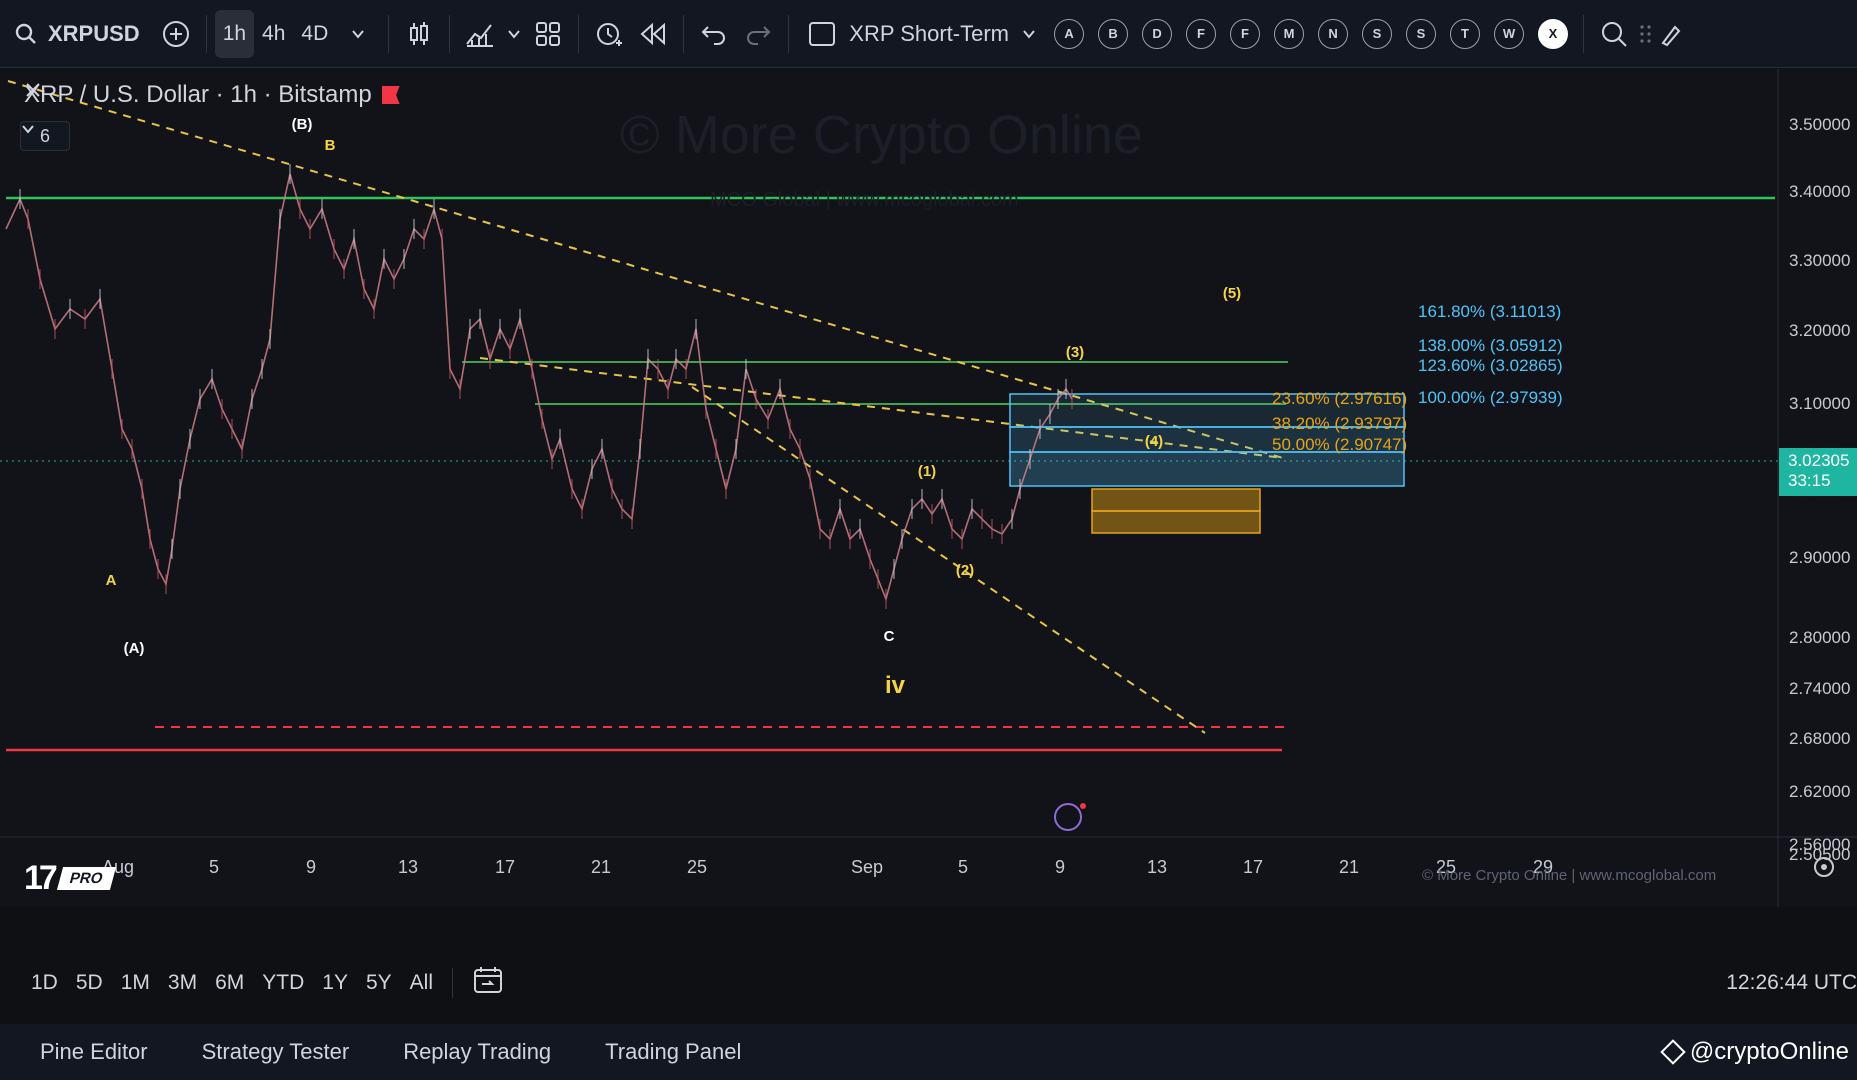 This screenshot has width=1857, height=1080. Describe the element at coordinates (182, 982) in the screenshot. I see `range-3m-button: 3M` at that location.